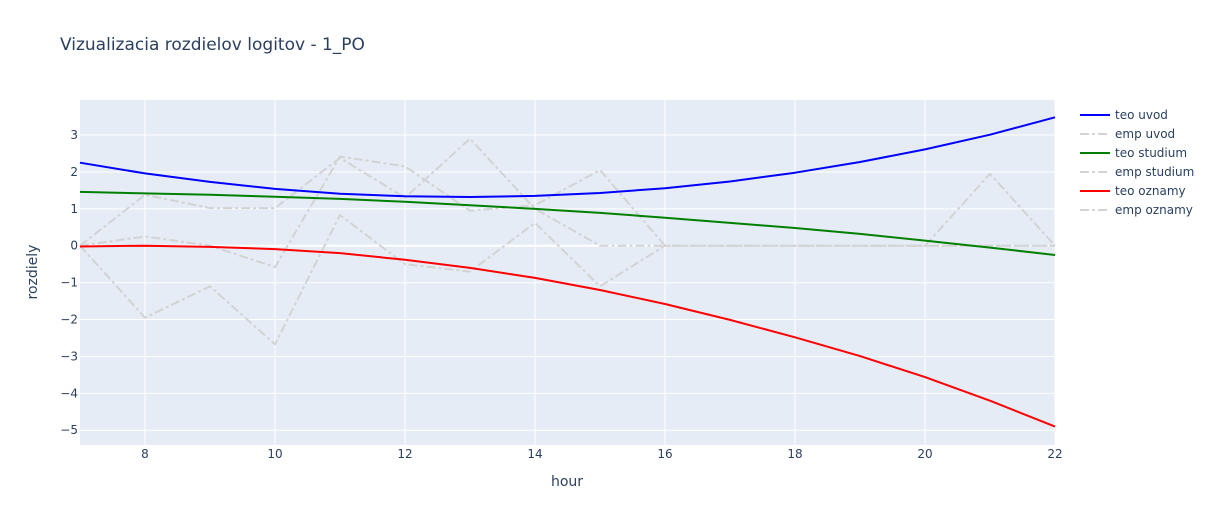 Image resolution: width=1210 pixels, height=524 pixels. What do you see at coordinates (74, 246) in the screenshot?
I see `y-tick-label: 0` at bounding box center [74, 246].